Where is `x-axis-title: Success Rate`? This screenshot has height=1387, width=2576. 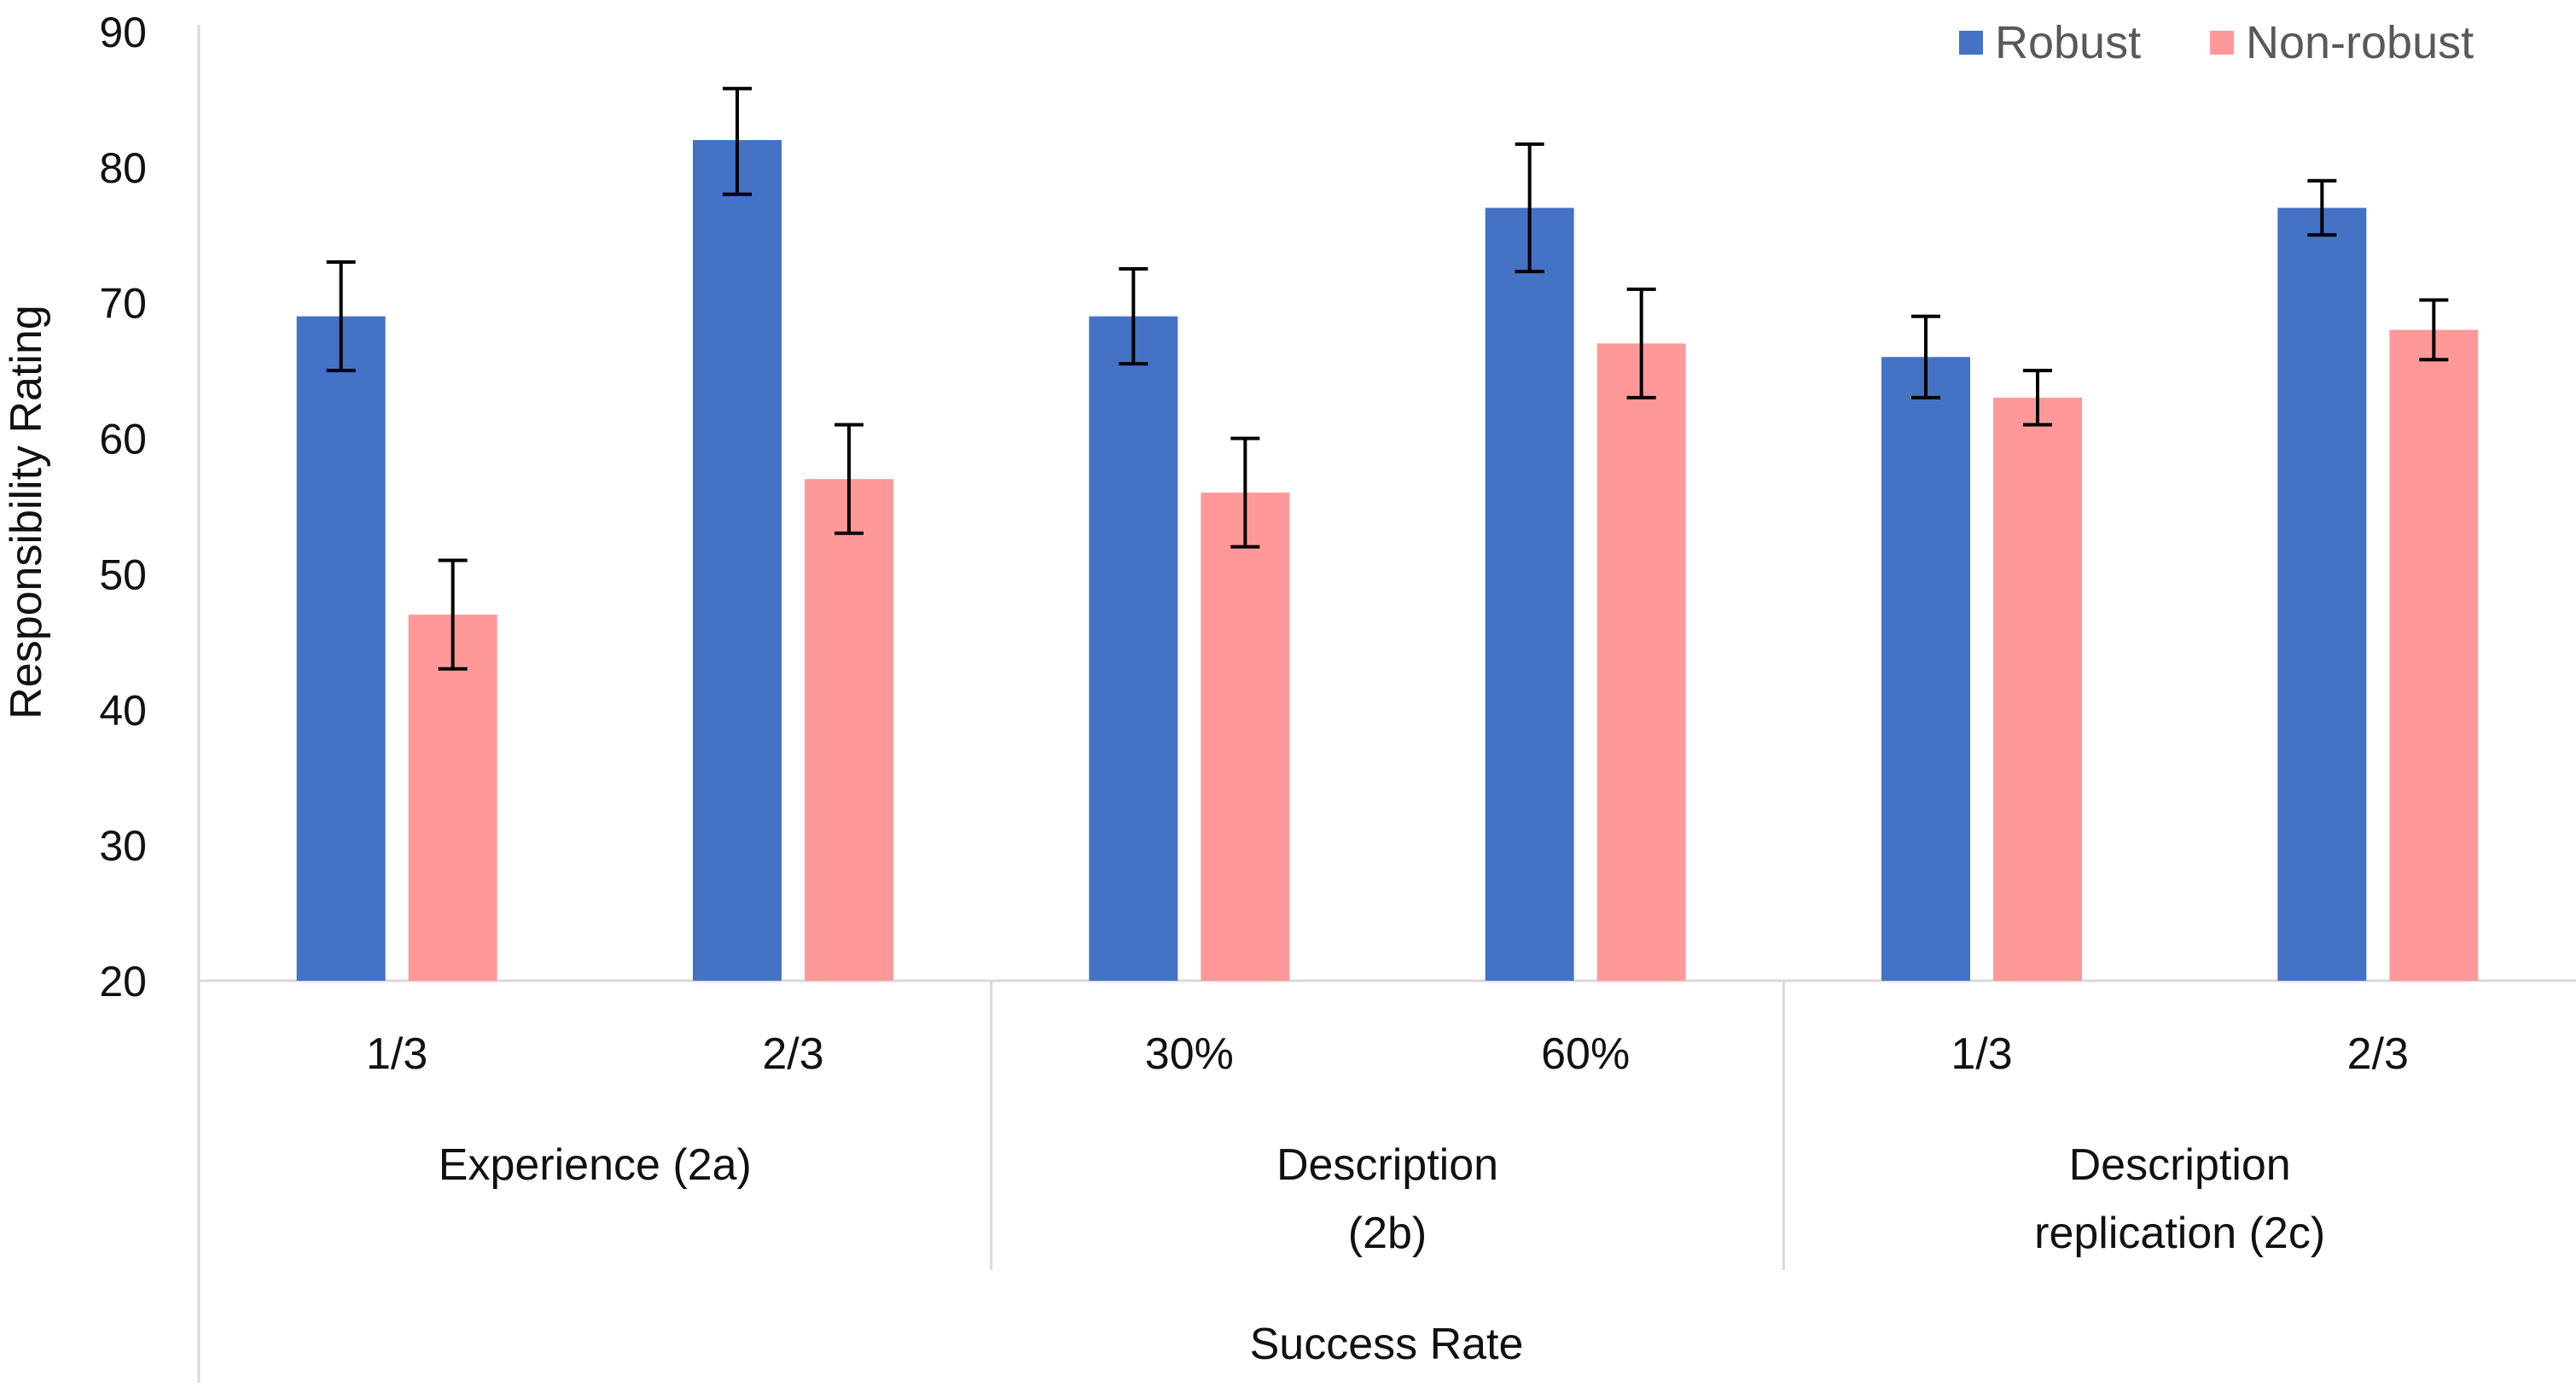 x-axis-title: Success Rate is located at coordinates (1387, 1345).